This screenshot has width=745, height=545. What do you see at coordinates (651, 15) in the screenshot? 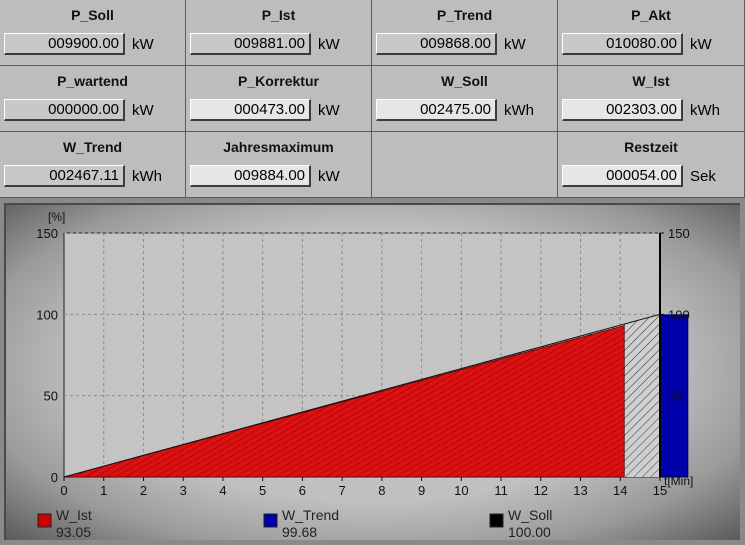
I see `cell-title: P_Akt` at bounding box center [651, 15].